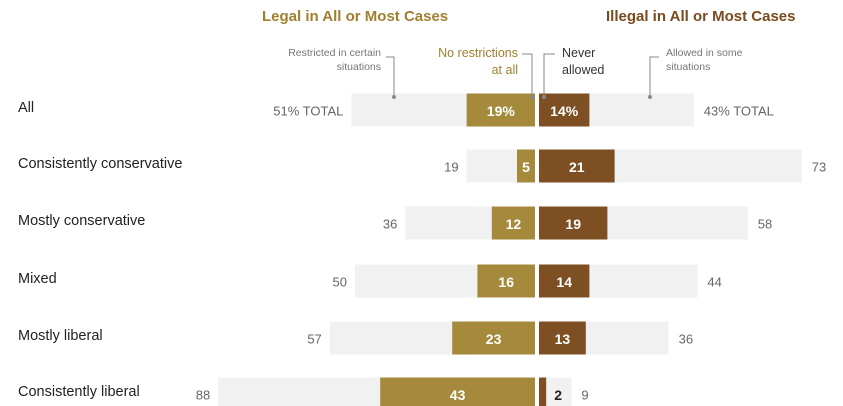 The height and width of the screenshot is (406, 843). What do you see at coordinates (739, 111) in the screenshot?
I see `illegal-total-label: 43% TOTAL` at bounding box center [739, 111].